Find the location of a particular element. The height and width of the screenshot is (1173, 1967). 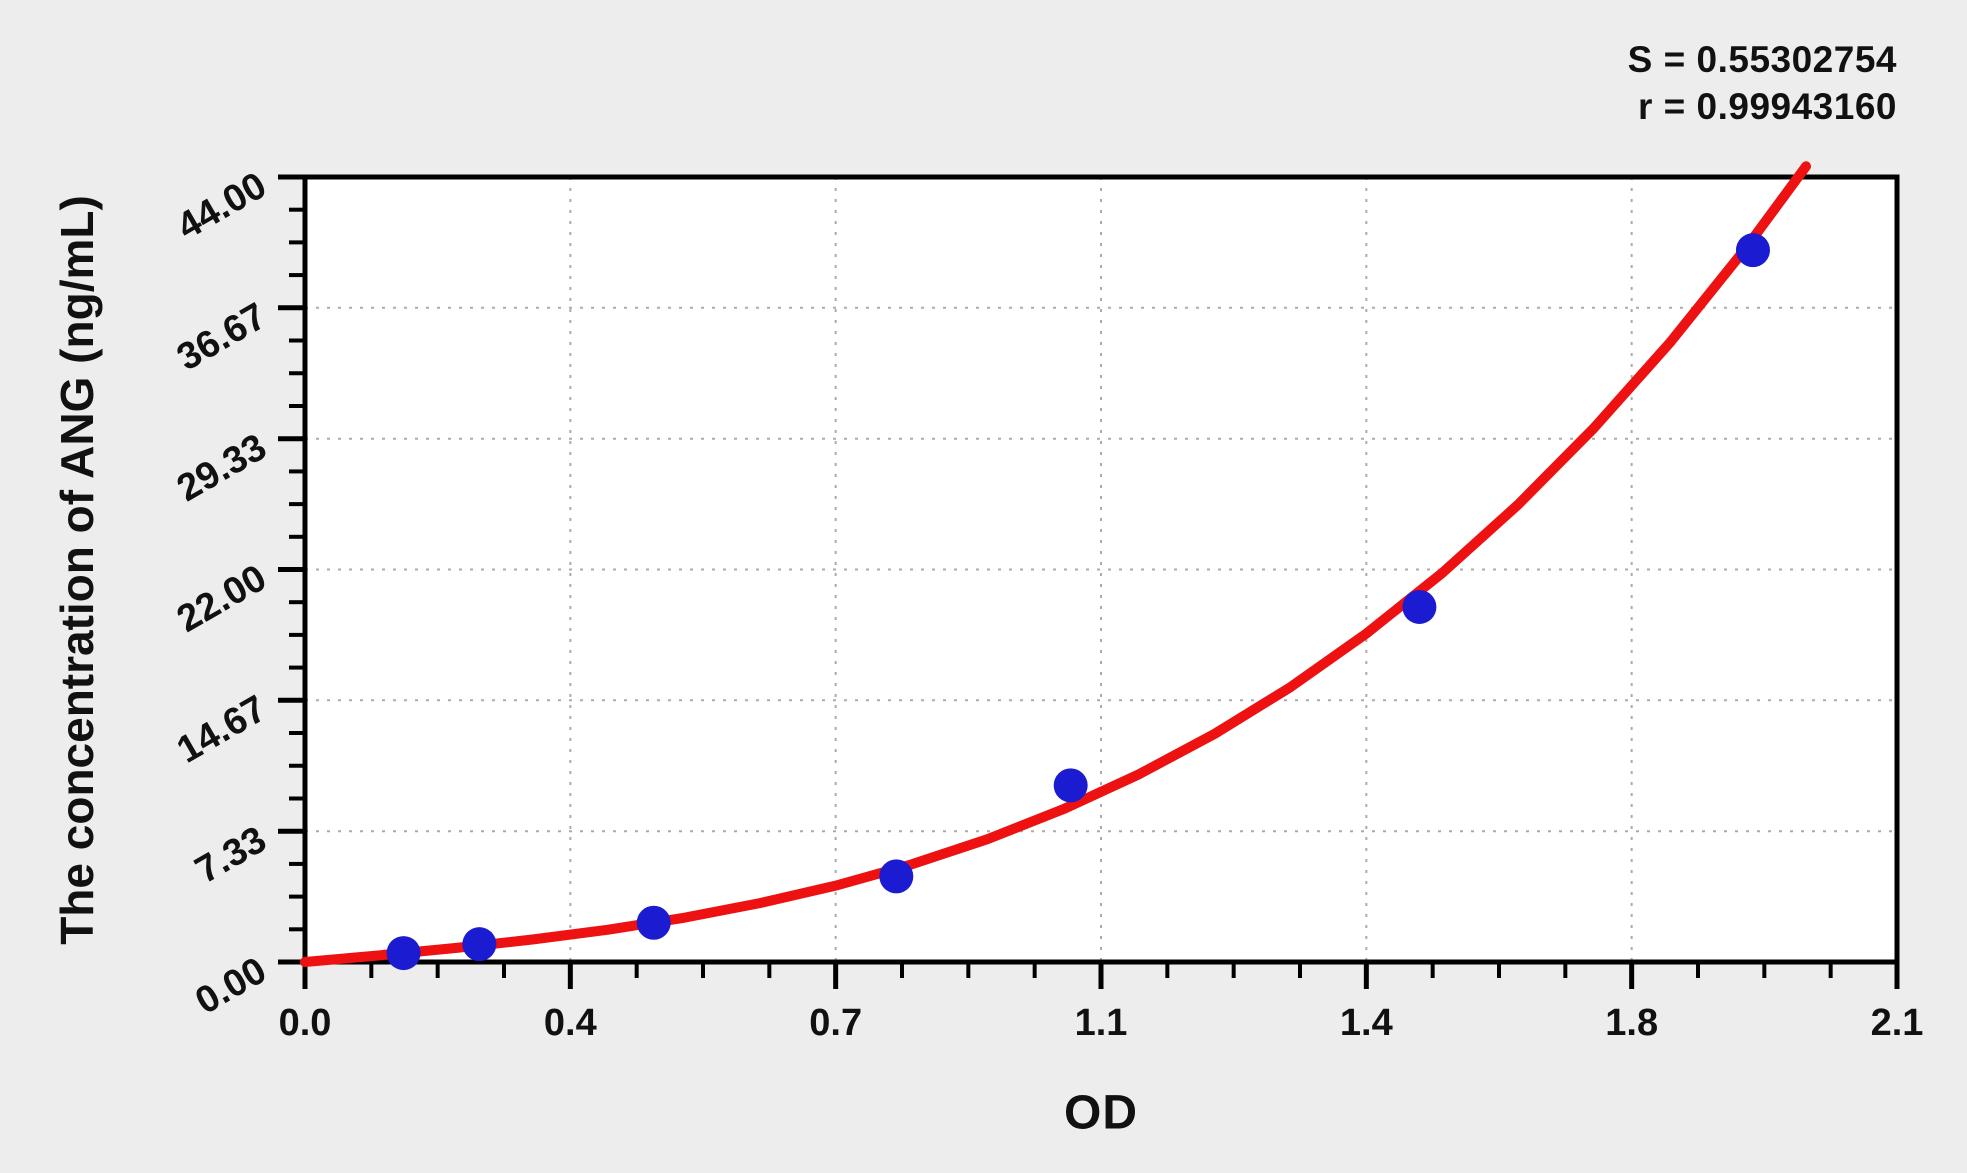

s-value: S = 0.55302754 is located at coordinates (1762, 59).